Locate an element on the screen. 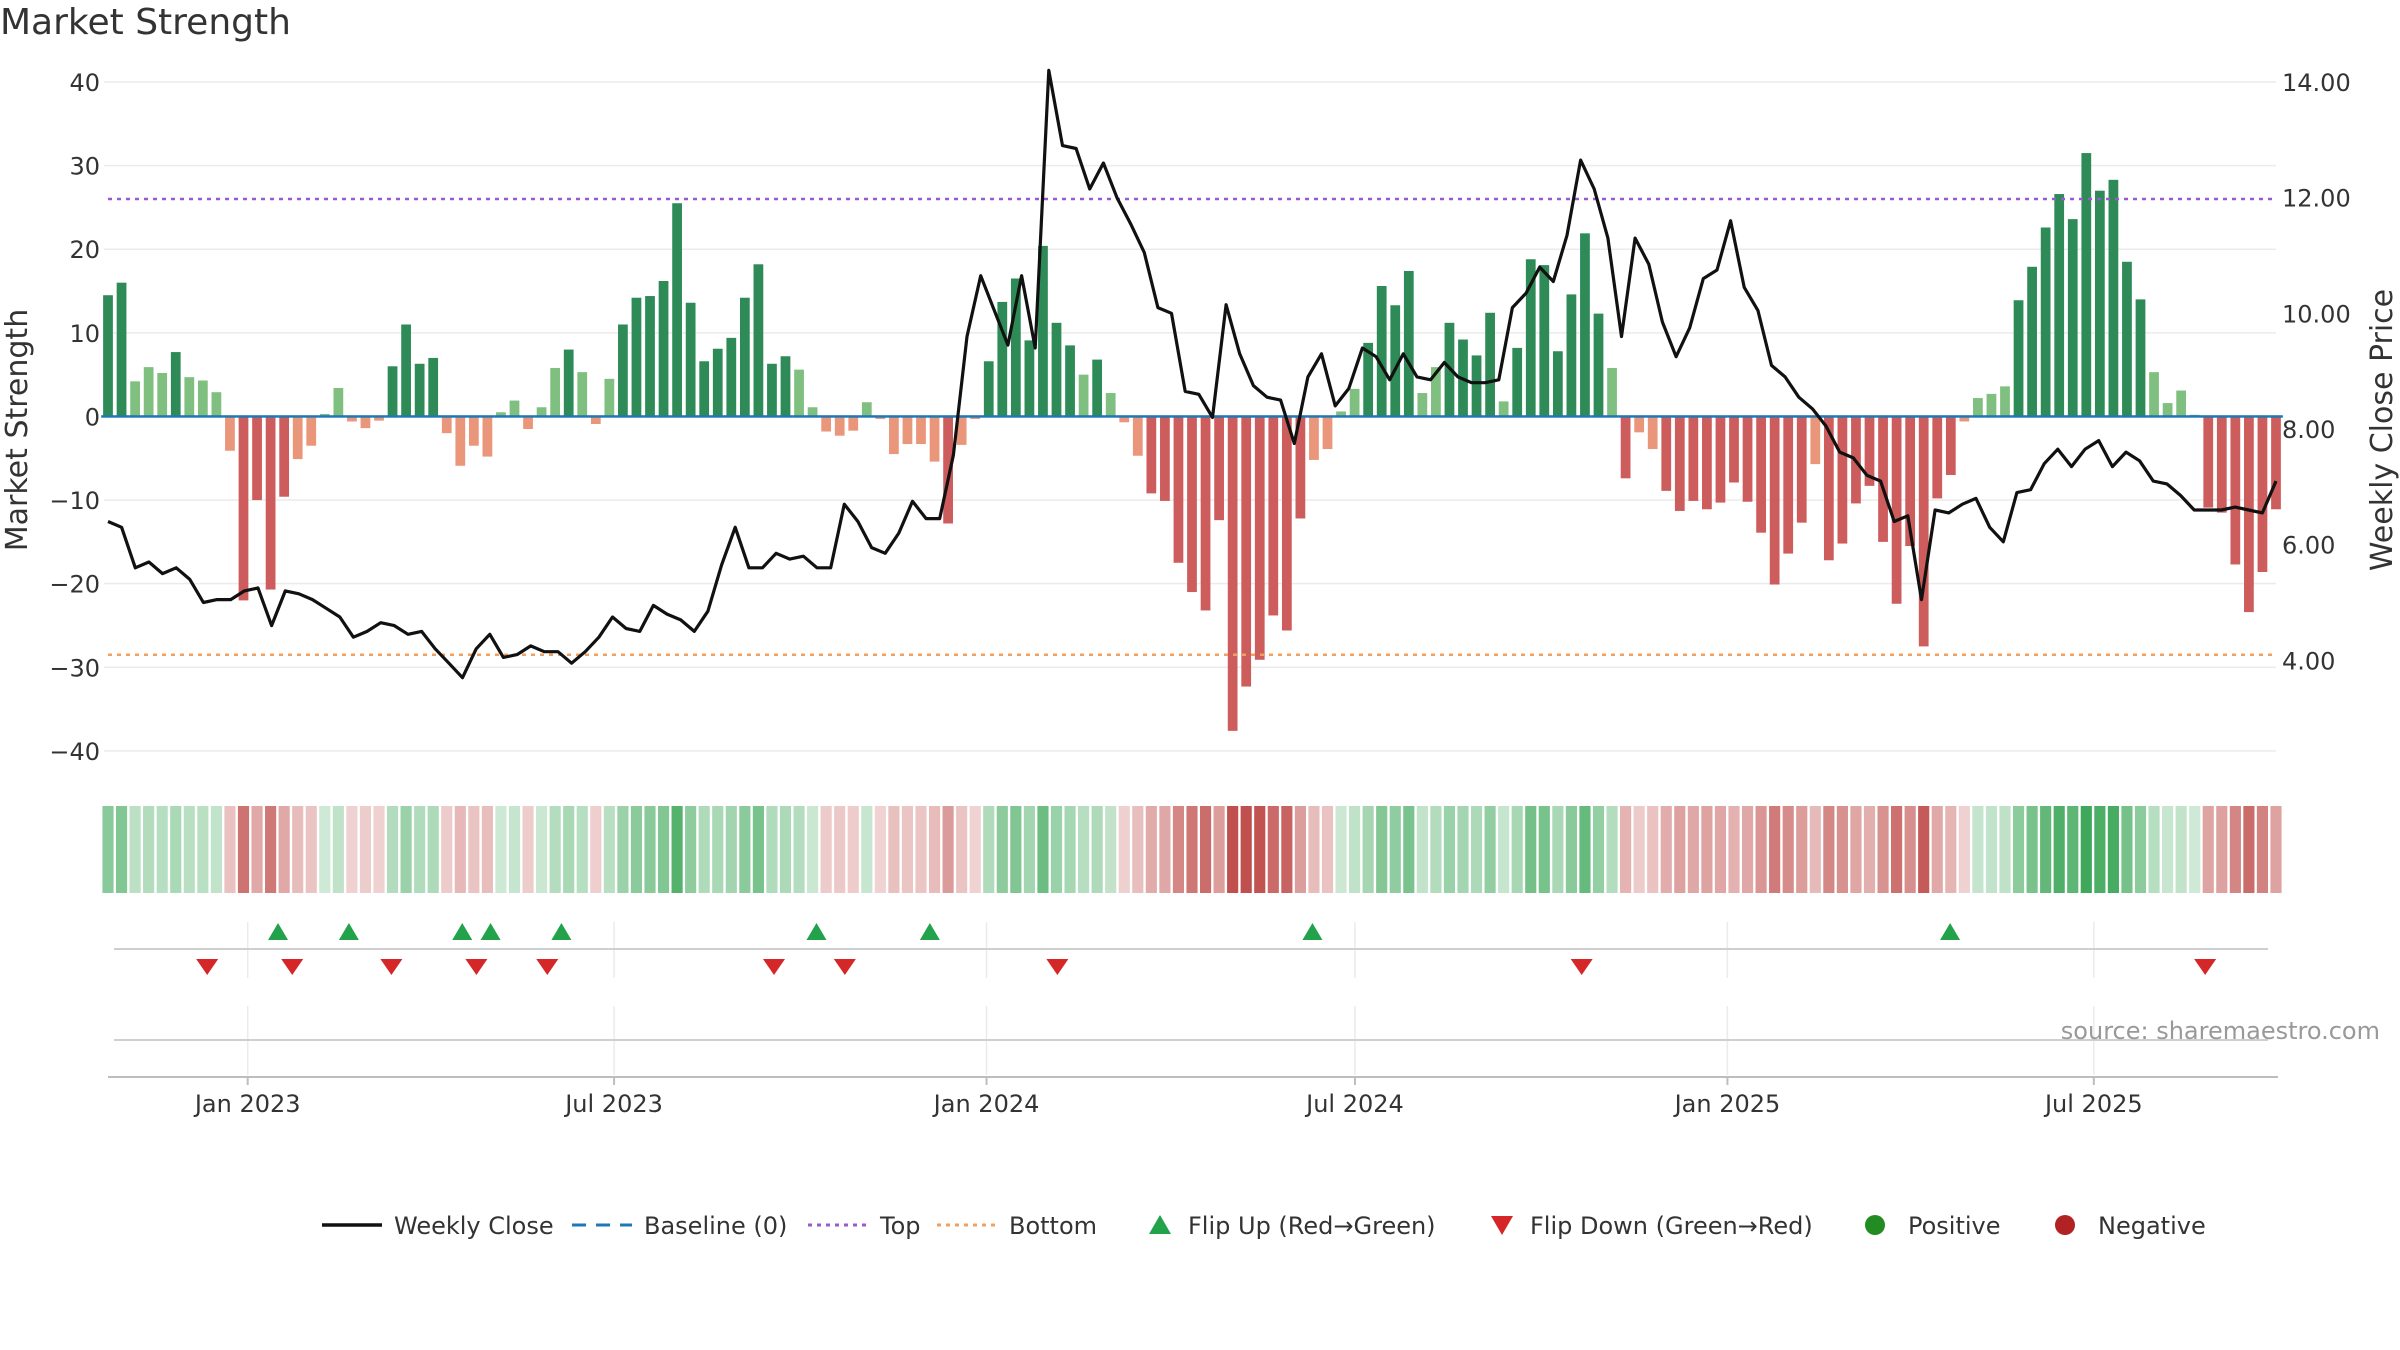 The image size is (2400, 1350). legend-item: Weekly Close is located at coordinates (438, 1226).